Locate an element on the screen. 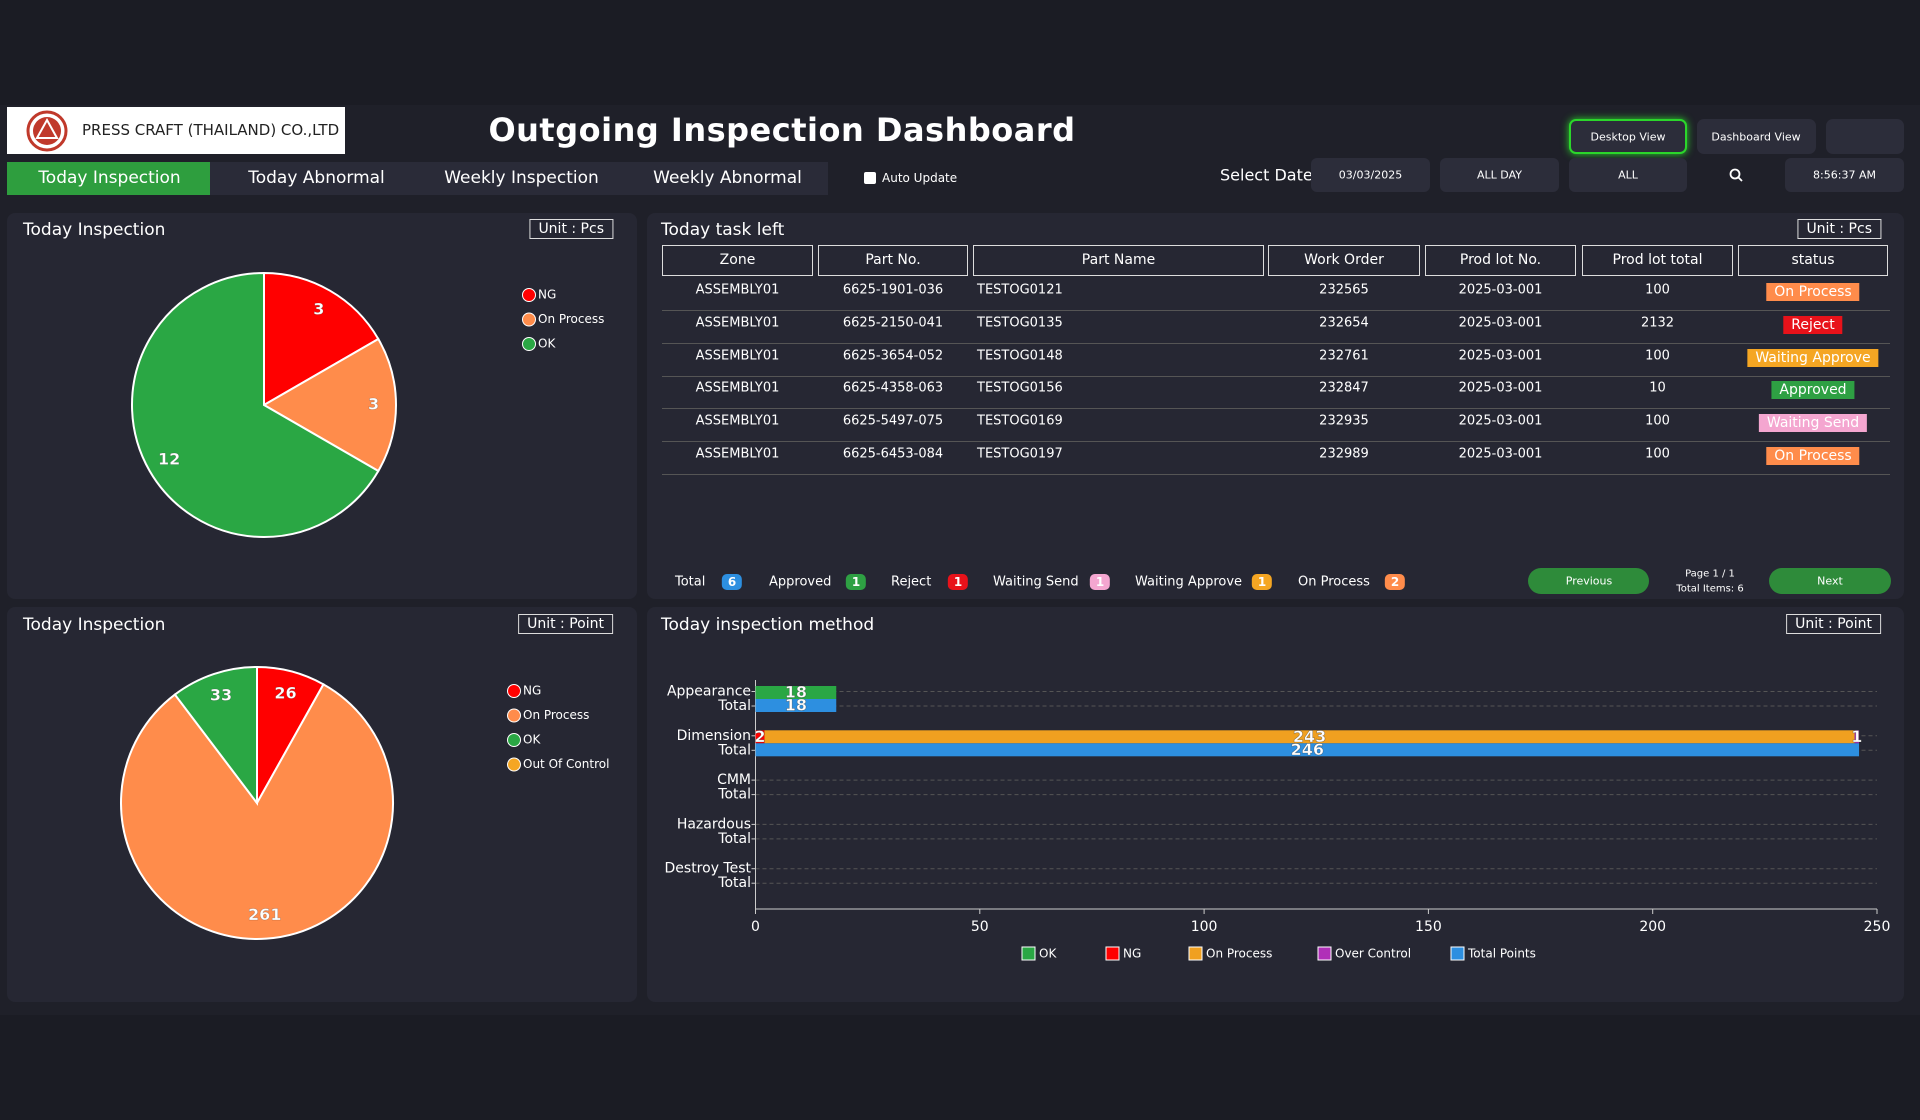  bar-value-label: 246 is located at coordinates (1307, 749).